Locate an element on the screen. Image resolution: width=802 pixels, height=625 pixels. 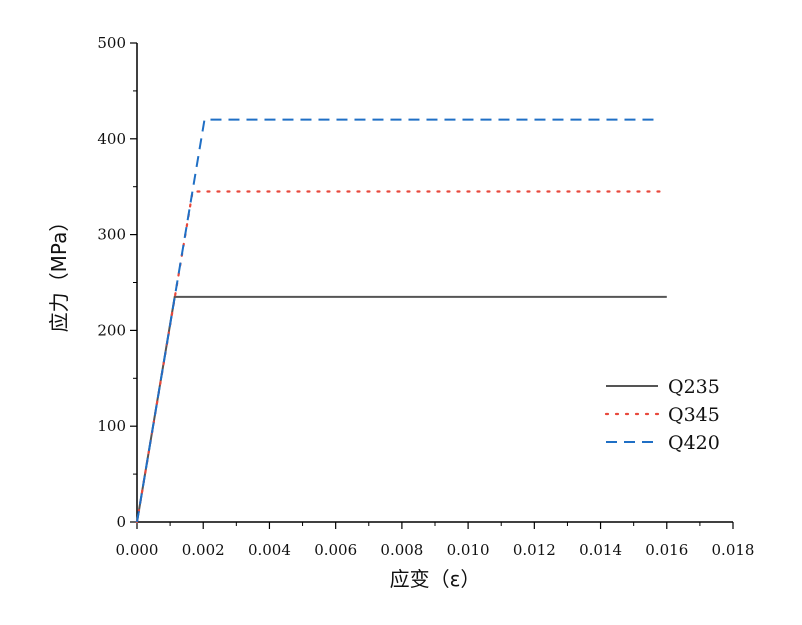
x-tick-label: 0.002 is located at coordinates (203, 550).